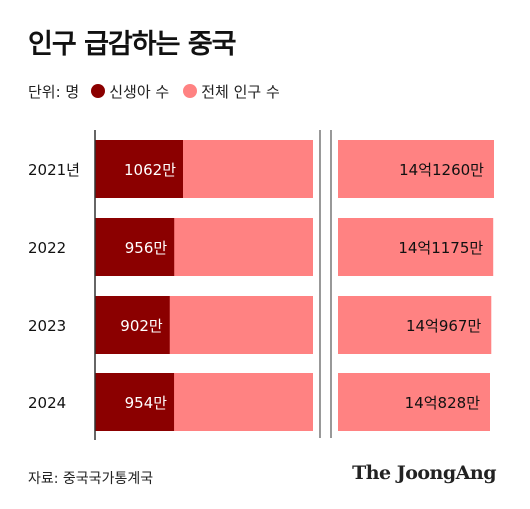  Describe the element at coordinates (139, 91) in the screenshot. I see `legend-label-newborns: 신생아 수` at that location.